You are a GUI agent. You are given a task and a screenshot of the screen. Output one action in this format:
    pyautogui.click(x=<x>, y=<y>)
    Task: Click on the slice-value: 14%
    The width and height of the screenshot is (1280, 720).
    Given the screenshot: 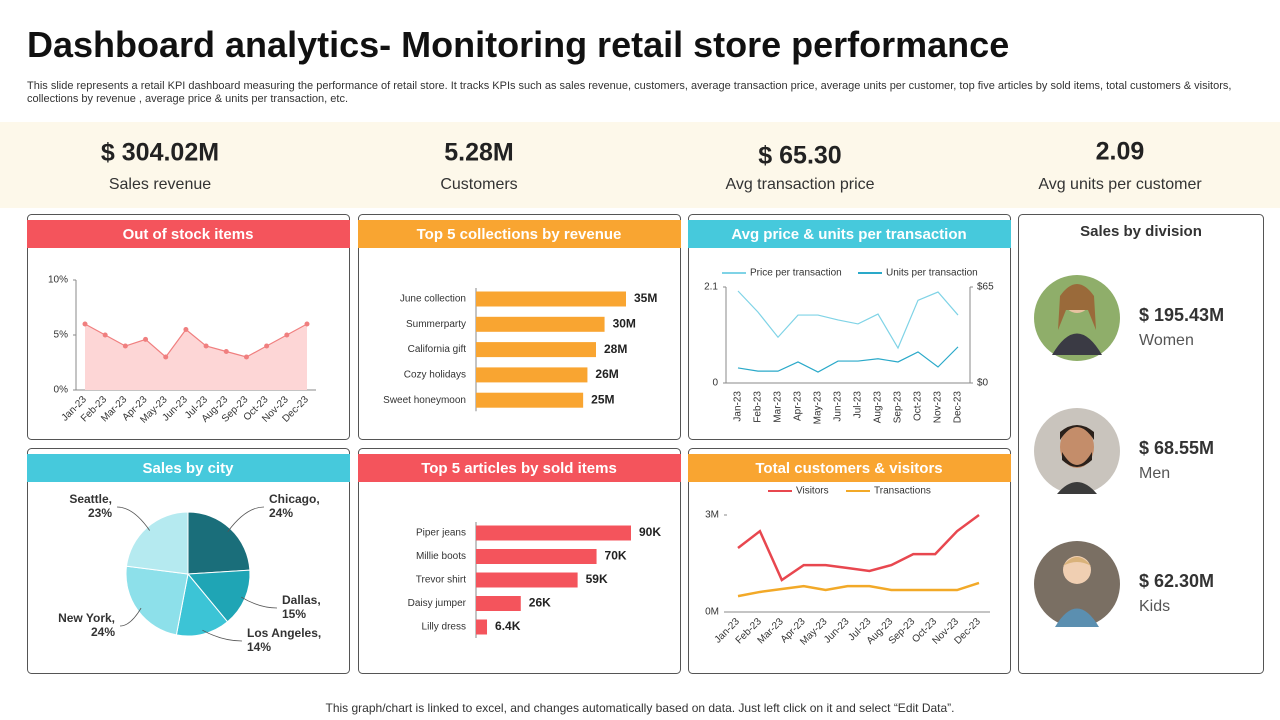 What is the action you would take?
    pyautogui.click(x=259, y=647)
    